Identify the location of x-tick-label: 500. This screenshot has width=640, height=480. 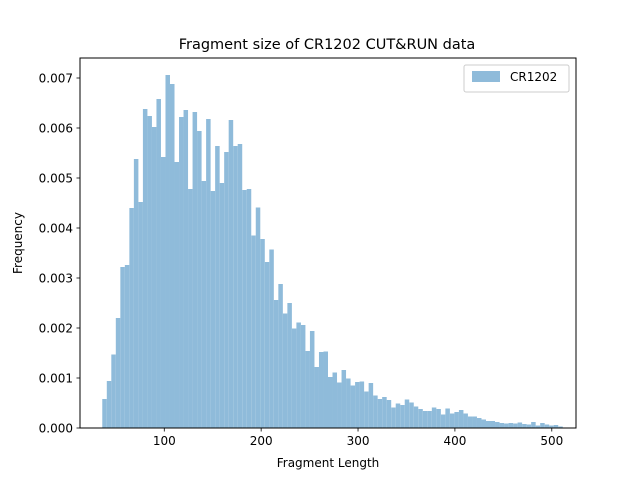
(551, 441).